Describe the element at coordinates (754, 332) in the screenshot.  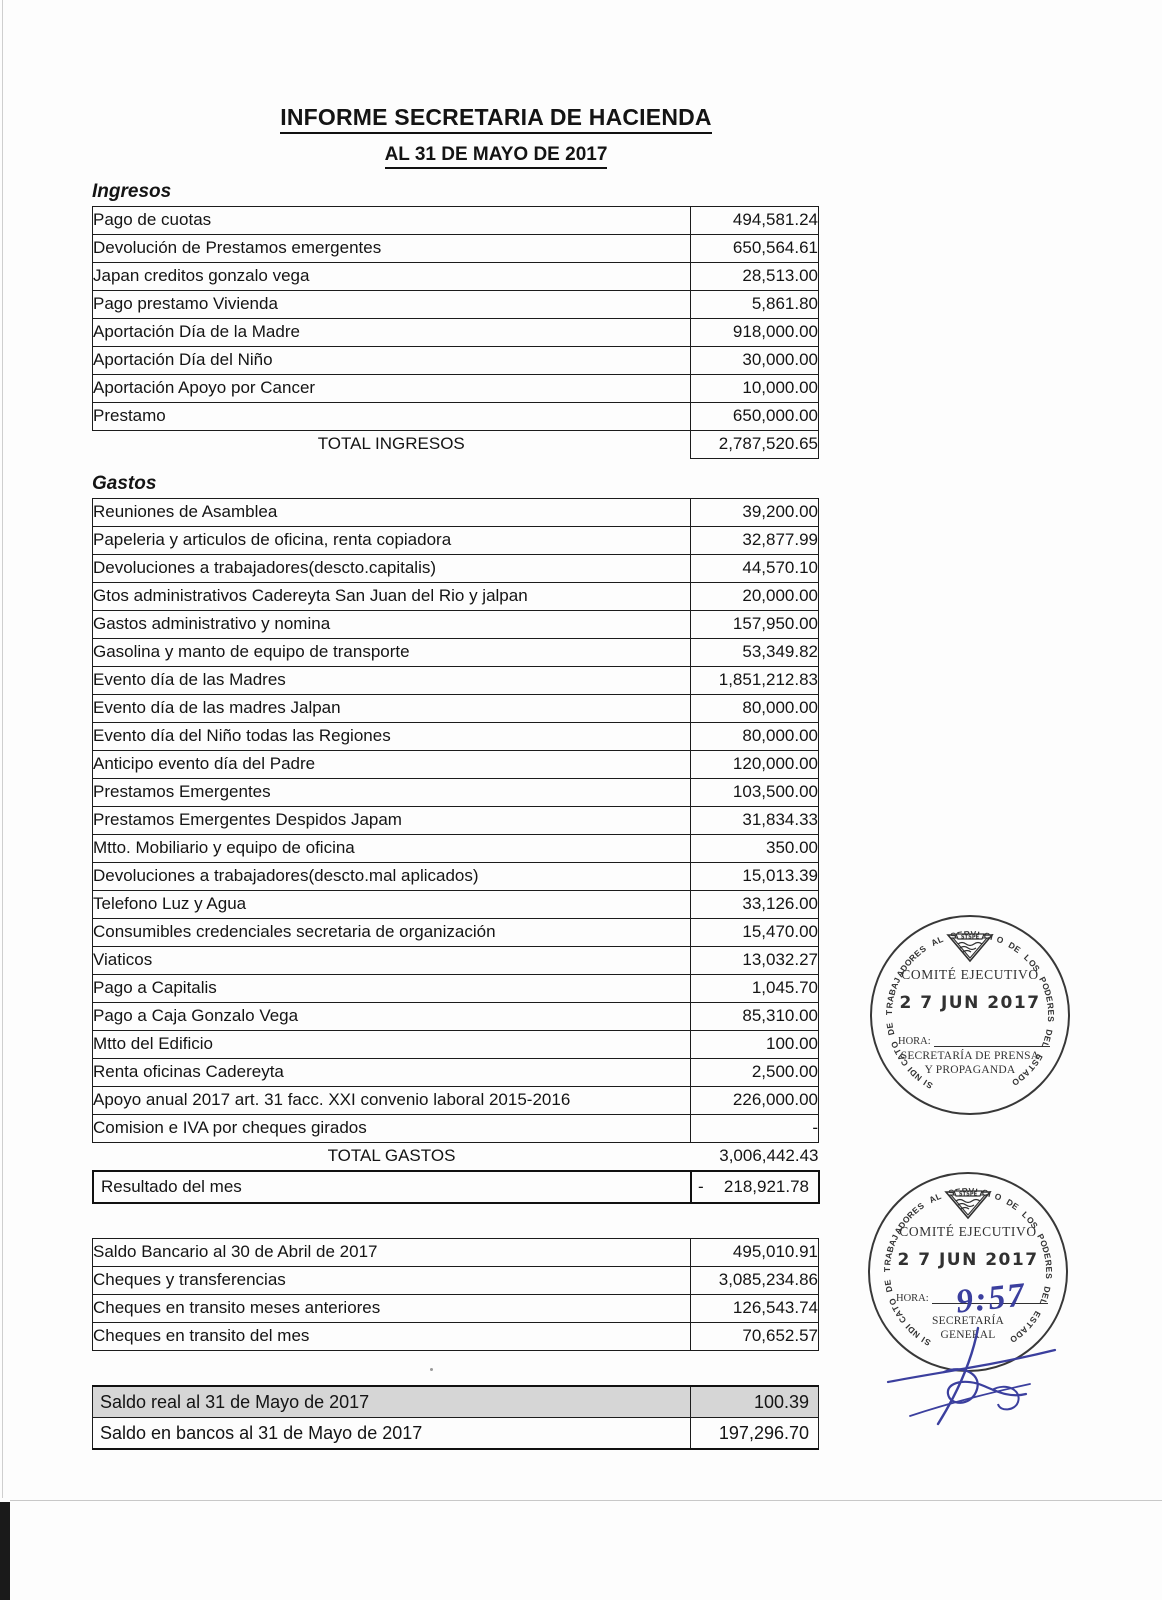
I see `row-value: 918,000.00` at that location.